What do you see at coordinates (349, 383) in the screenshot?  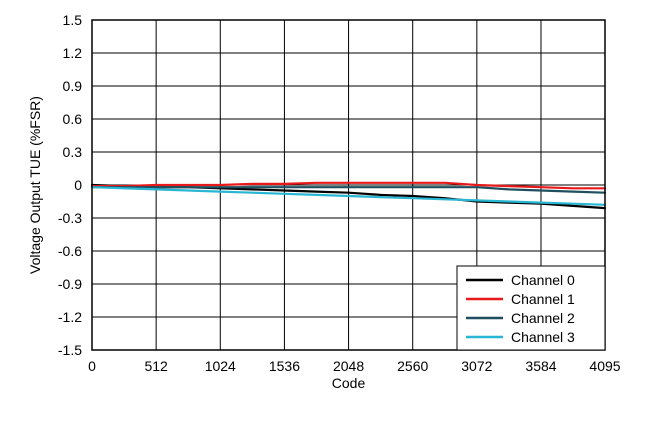 I see `x-axis-title: Code` at bounding box center [349, 383].